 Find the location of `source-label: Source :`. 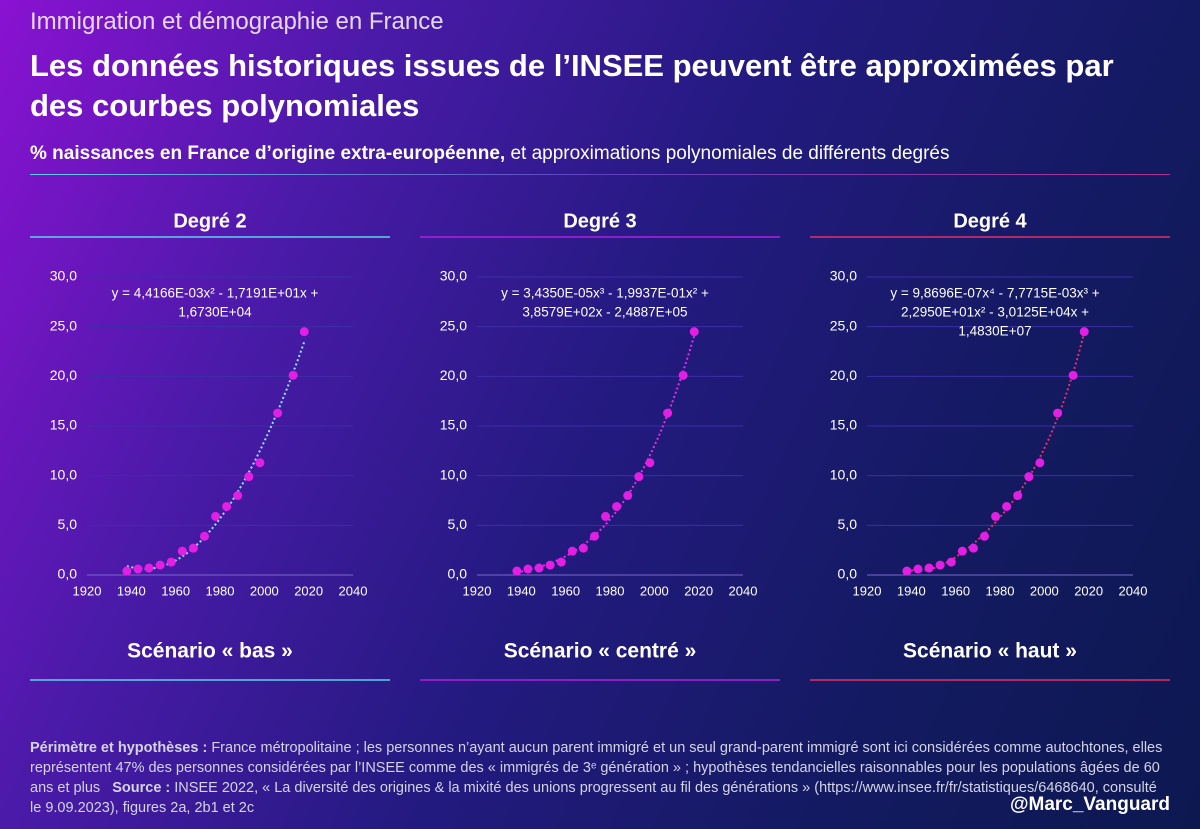

source-label: Source : is located at coordinates (141, 788).